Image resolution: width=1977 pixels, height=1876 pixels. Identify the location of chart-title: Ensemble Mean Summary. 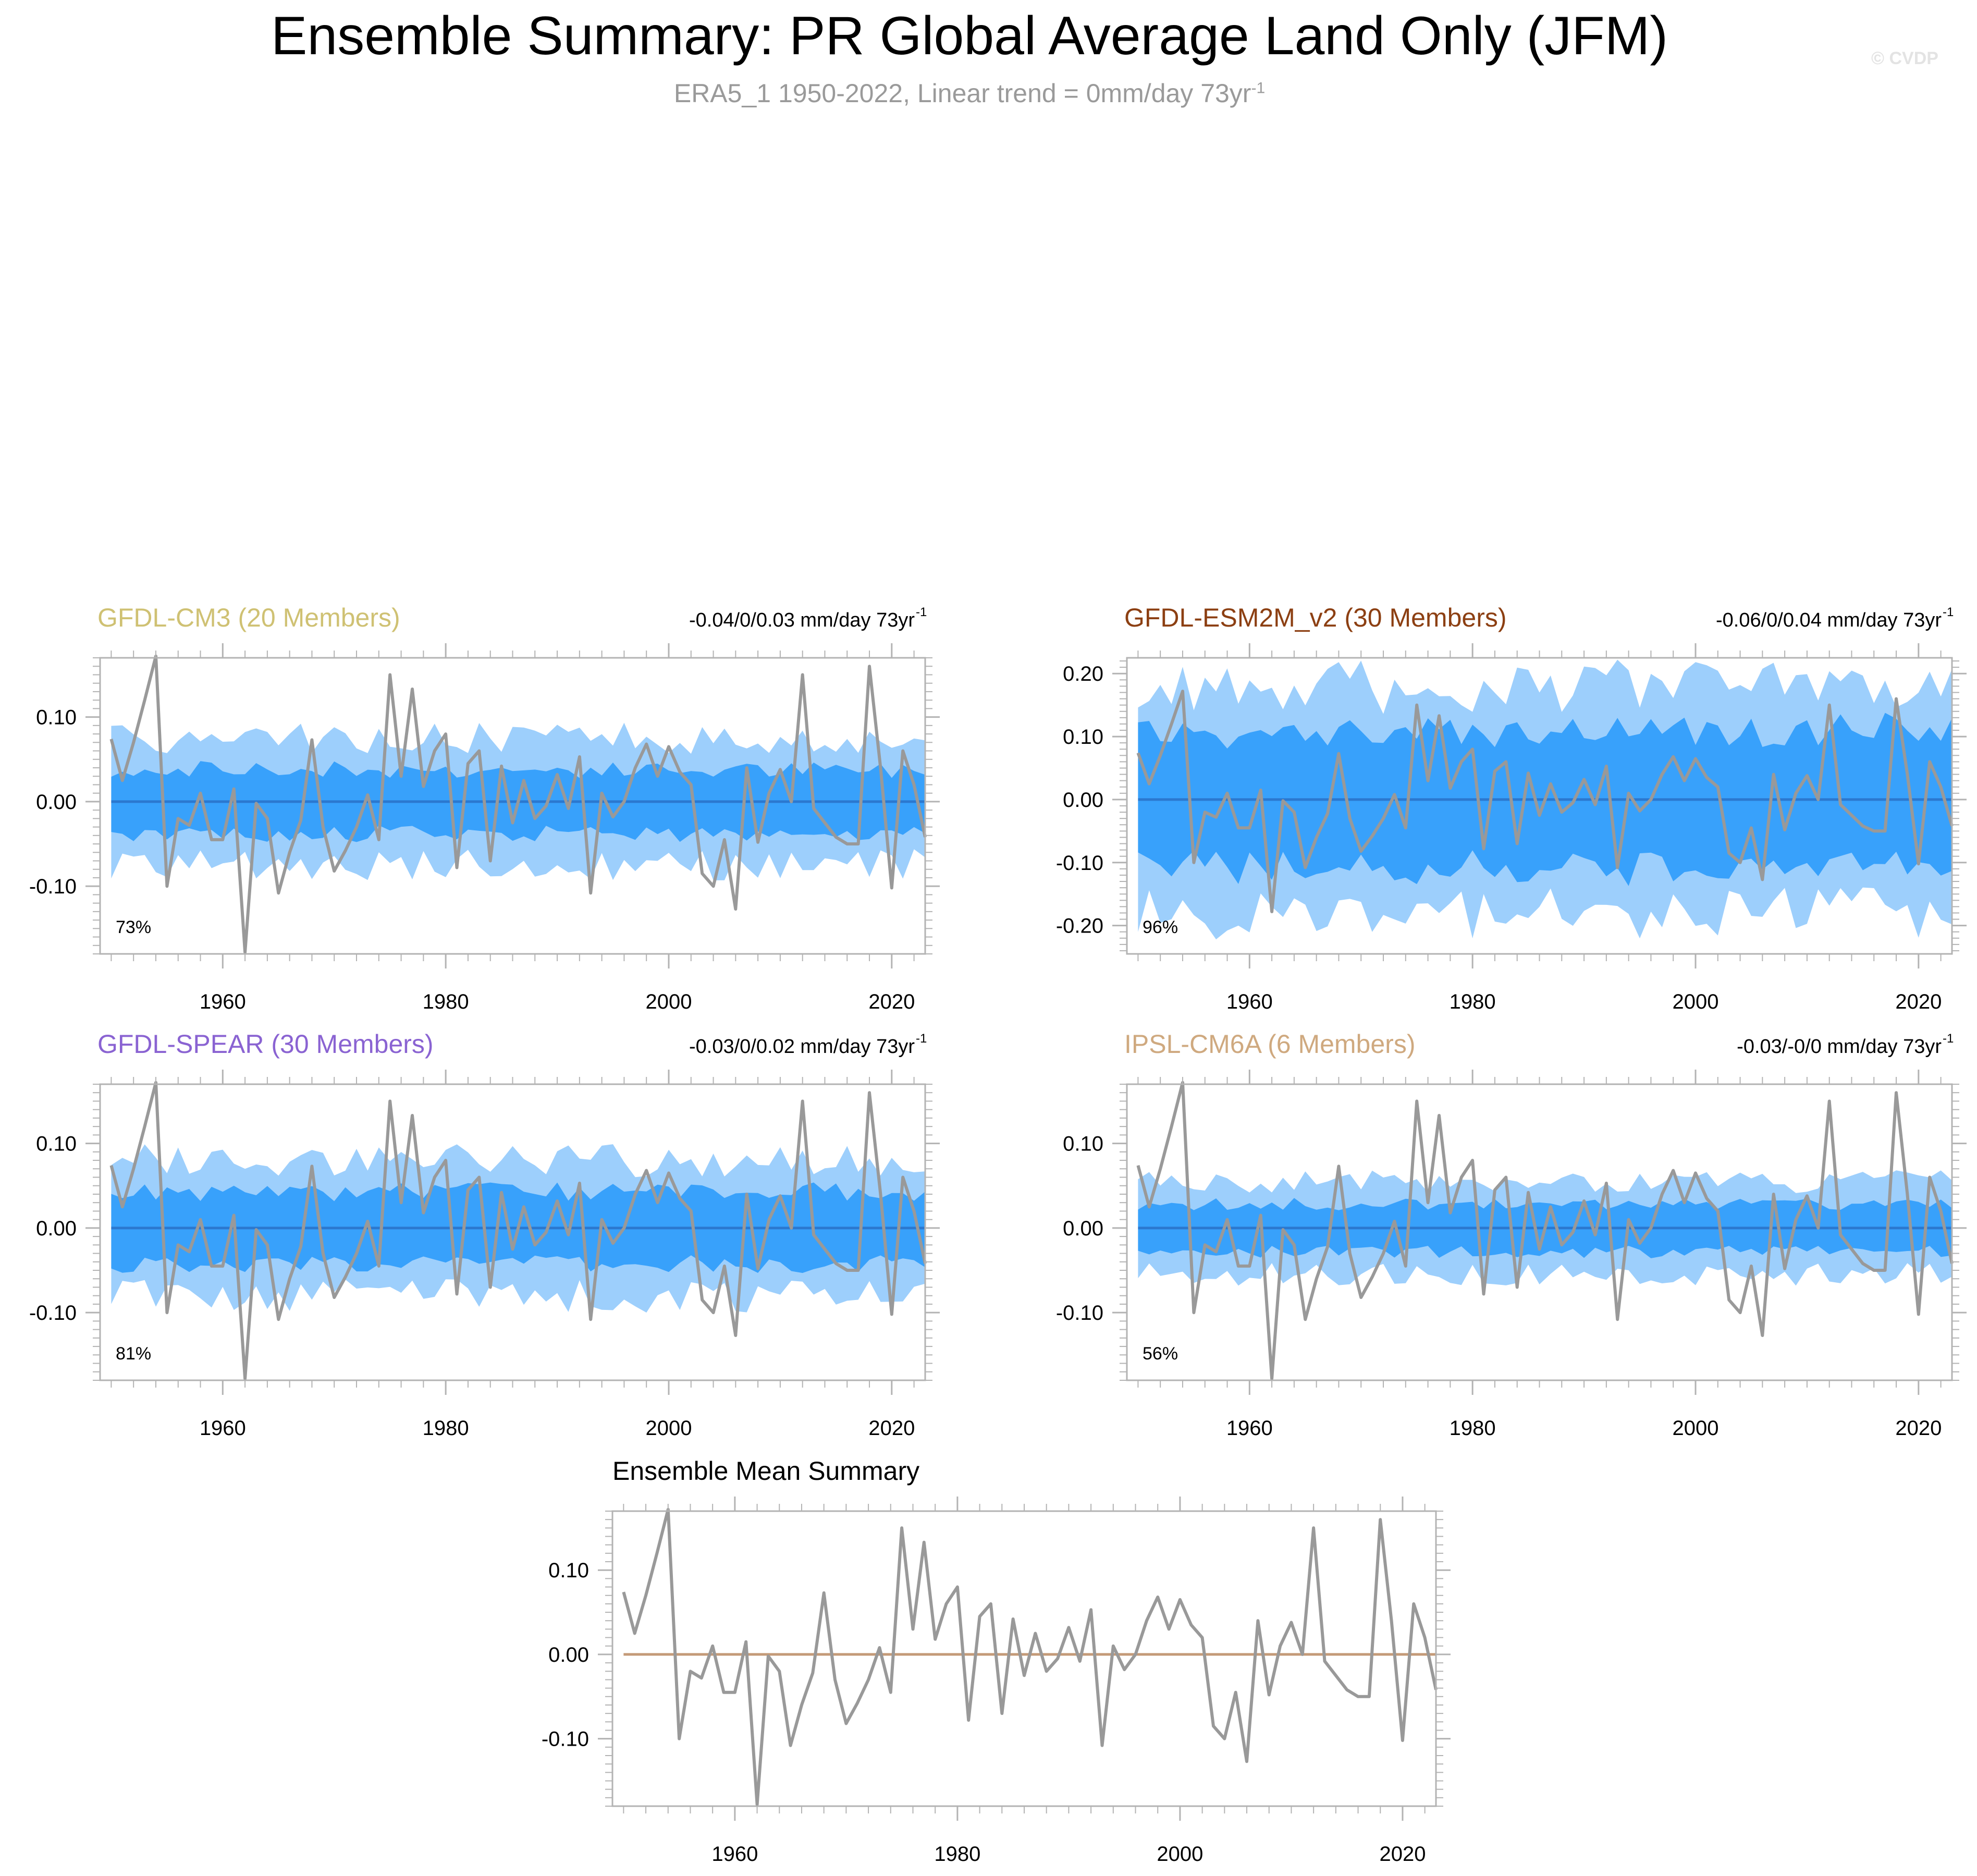
(765, 1471).